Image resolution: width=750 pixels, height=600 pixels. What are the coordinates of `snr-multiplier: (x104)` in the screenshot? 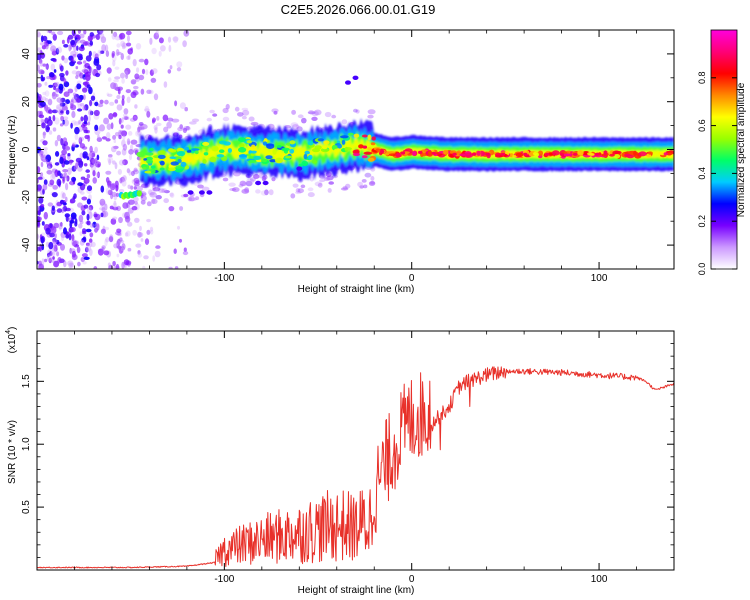 It's located at (11, 340).